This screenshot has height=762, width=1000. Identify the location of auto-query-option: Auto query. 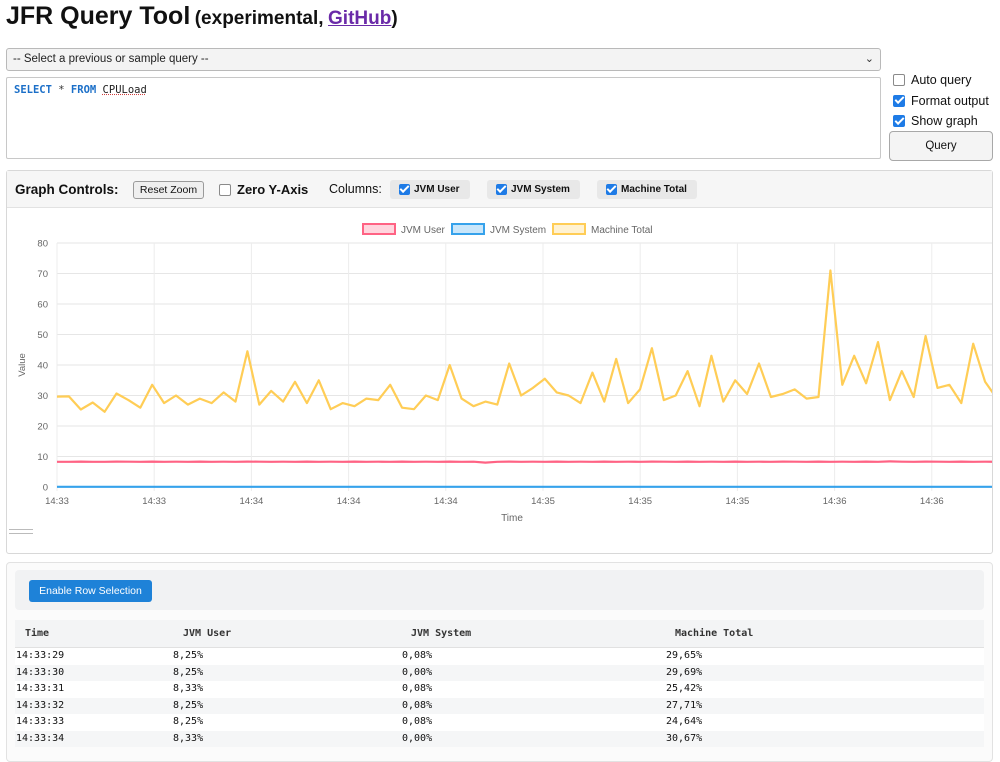
(945, 80).